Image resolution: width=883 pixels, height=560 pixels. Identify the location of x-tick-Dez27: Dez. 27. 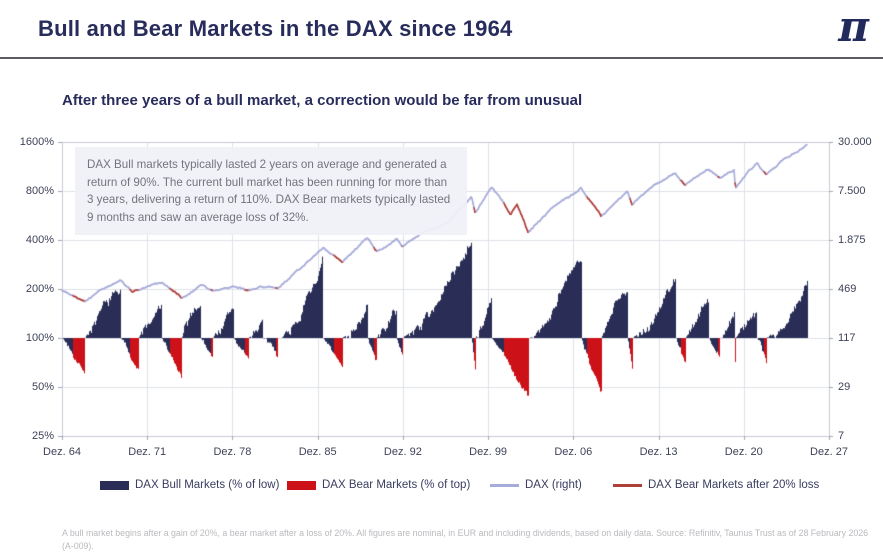
(829, 452).